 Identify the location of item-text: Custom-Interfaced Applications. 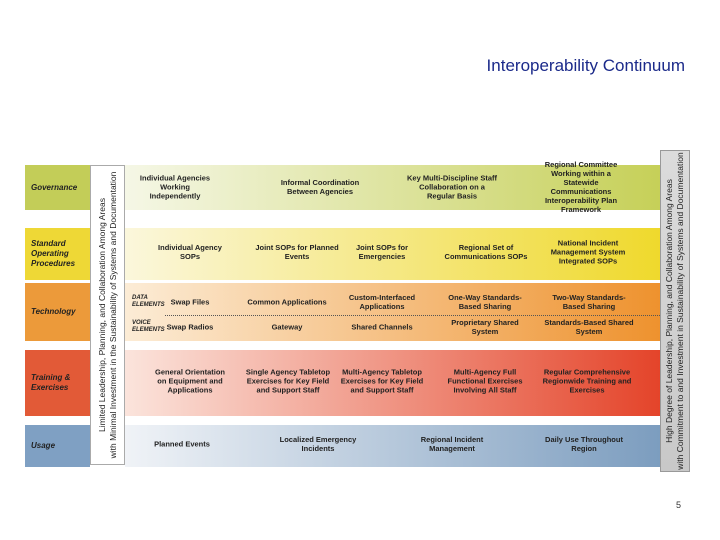
(382, 302).